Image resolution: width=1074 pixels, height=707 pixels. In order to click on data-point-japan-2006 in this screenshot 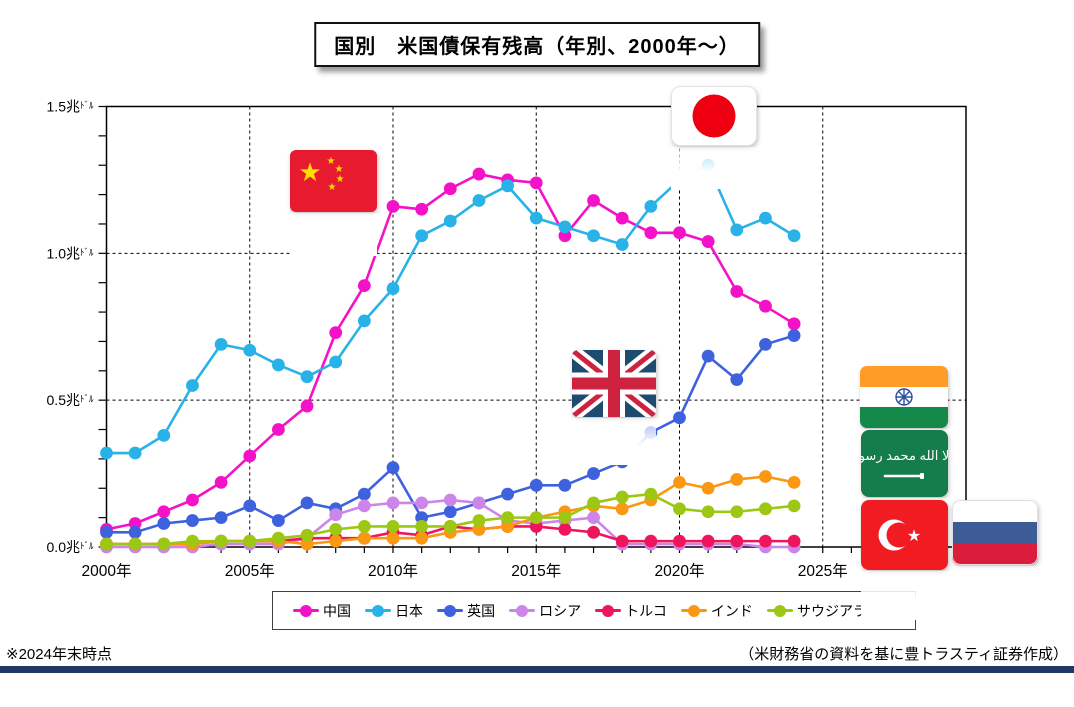, I will do `click(278, 365)`.